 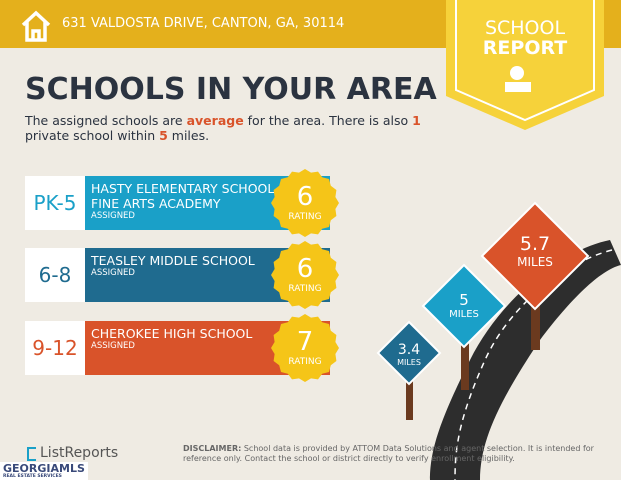 I want to click on school-text: CHEROKEE HIGH SCHOOL ASSIGNED, so click(x=186, y=339).